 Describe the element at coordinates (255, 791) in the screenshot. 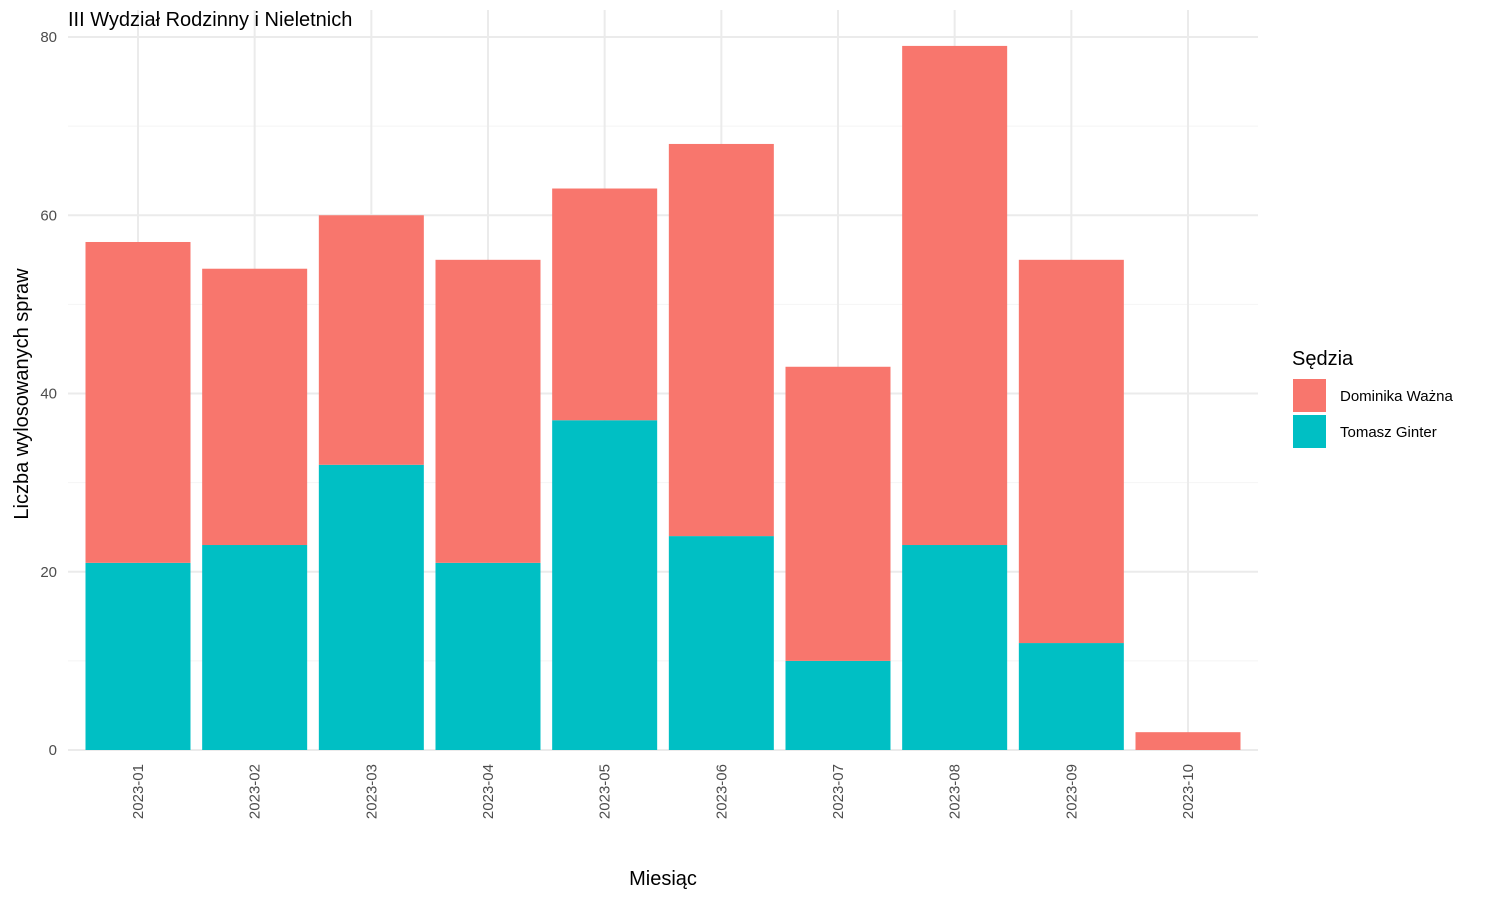

I see `x-tick-label: 2023-02` at that location.